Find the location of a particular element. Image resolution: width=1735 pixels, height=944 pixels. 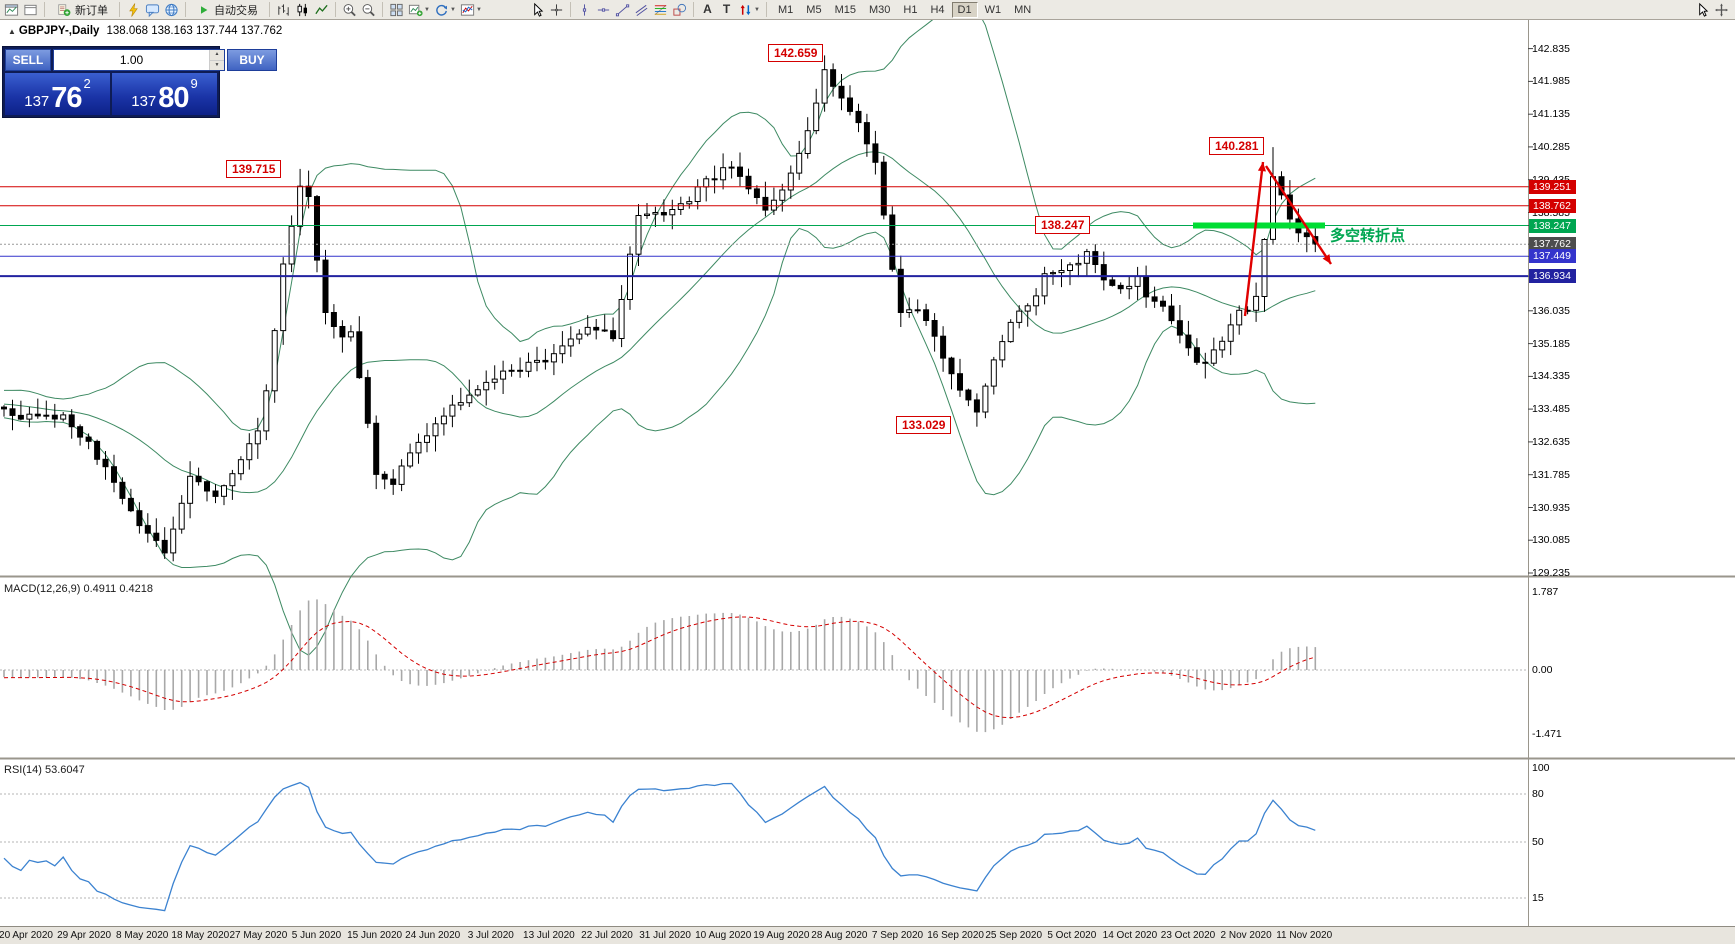

turning-point-label: 多空转折点 is located at coordinates (1368, 236).